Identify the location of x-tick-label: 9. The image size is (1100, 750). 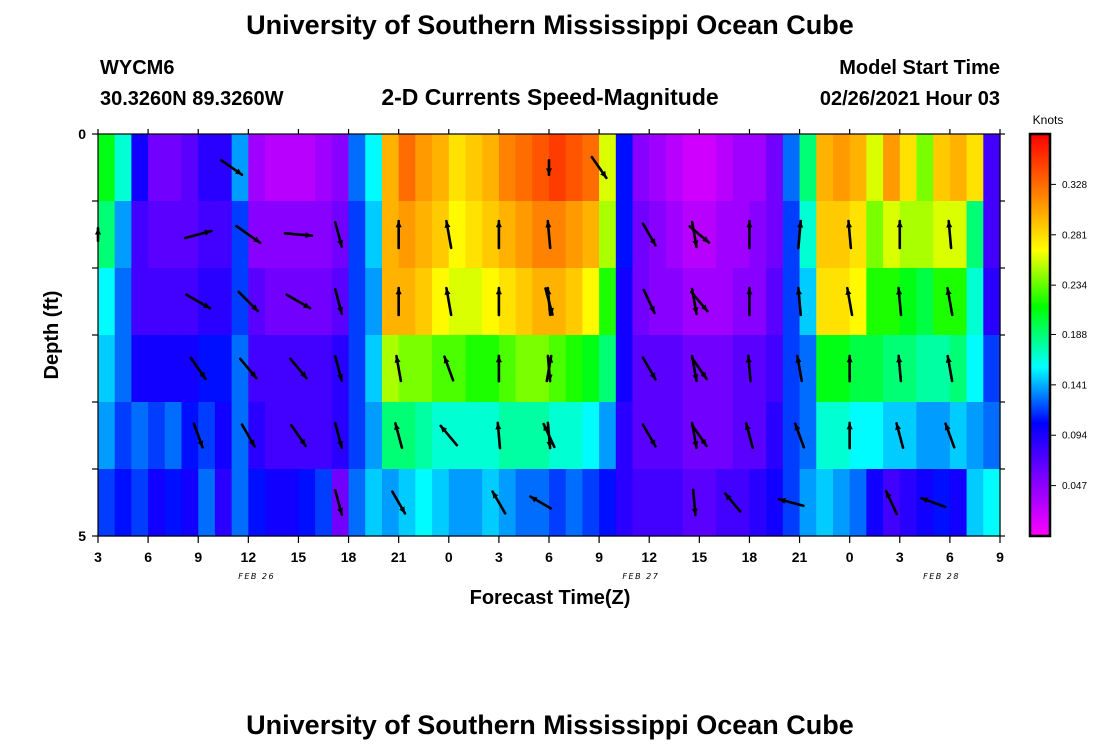
(198, 557).